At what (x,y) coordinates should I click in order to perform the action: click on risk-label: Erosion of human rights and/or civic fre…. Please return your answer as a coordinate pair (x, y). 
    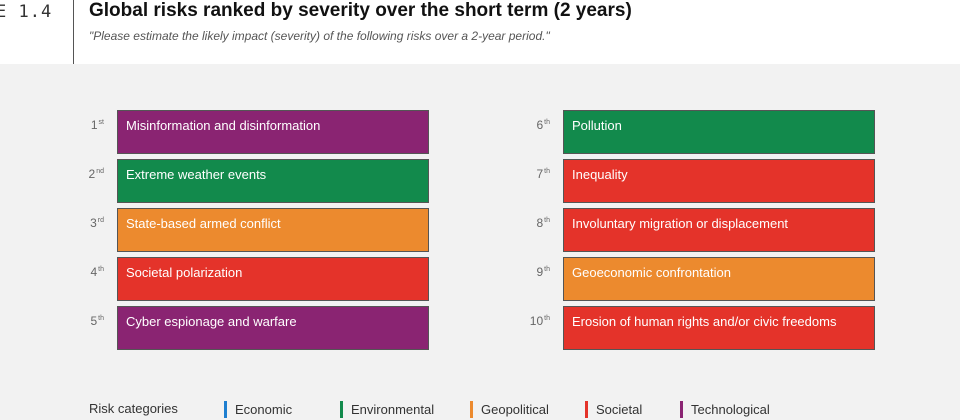
    Looking at the image, I should click on (704, 321).